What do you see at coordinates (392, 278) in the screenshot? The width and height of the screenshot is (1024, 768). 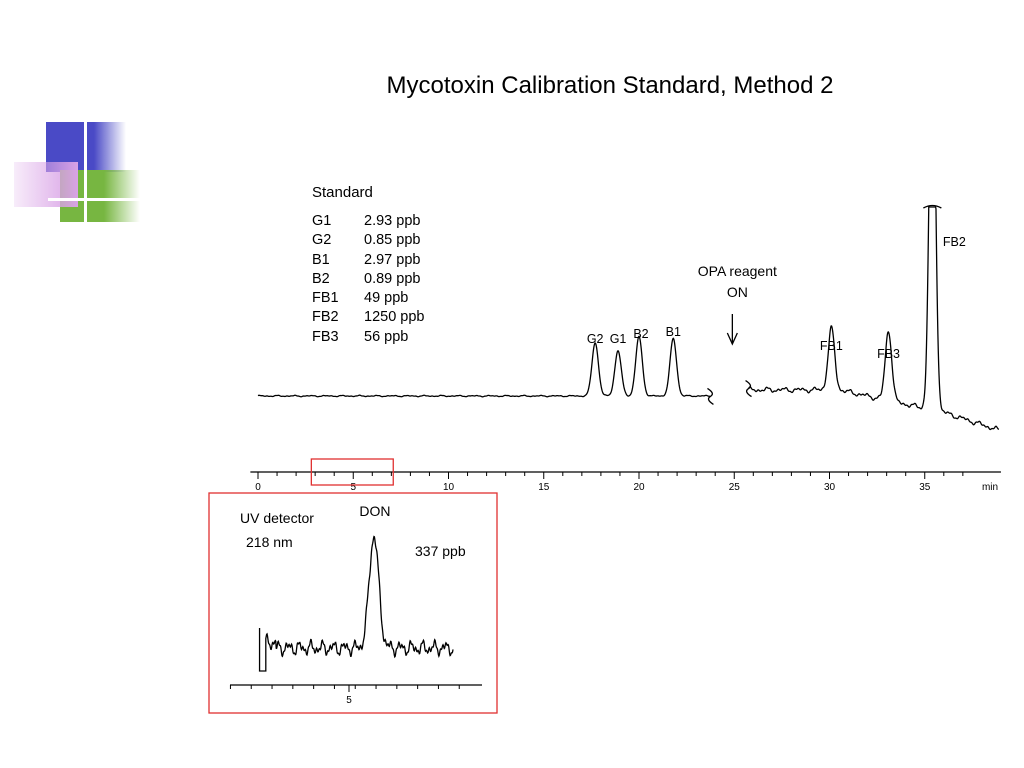 I see `standard-concentration: 0.89 ppb` at bounding box center [392, 278].